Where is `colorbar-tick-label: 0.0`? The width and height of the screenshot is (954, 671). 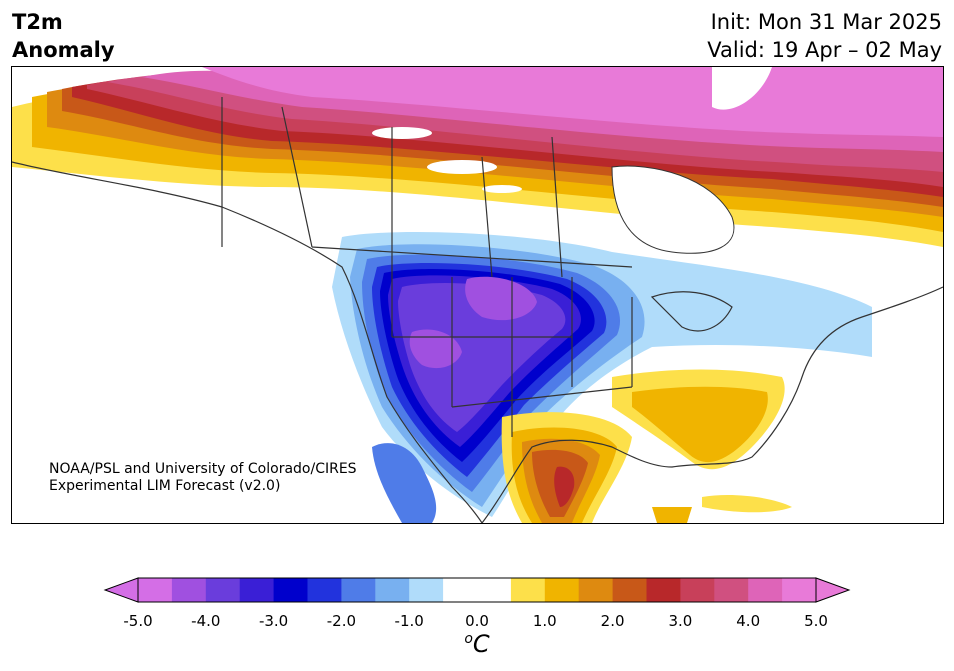
colorbar-tick-label: 0.0 is located at coordinates (477, 621).